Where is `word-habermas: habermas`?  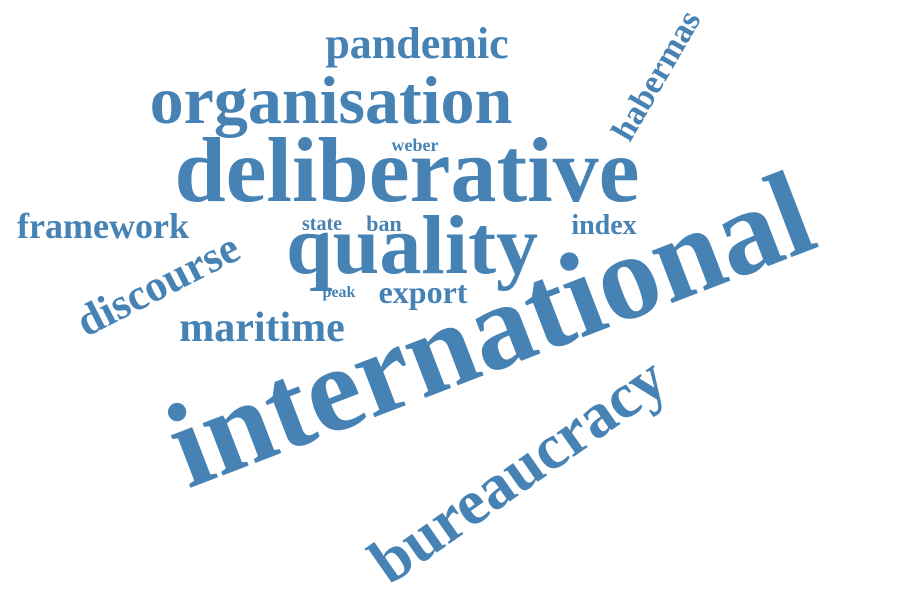
word-habermas: habermas is located at coordinates (656, 76).